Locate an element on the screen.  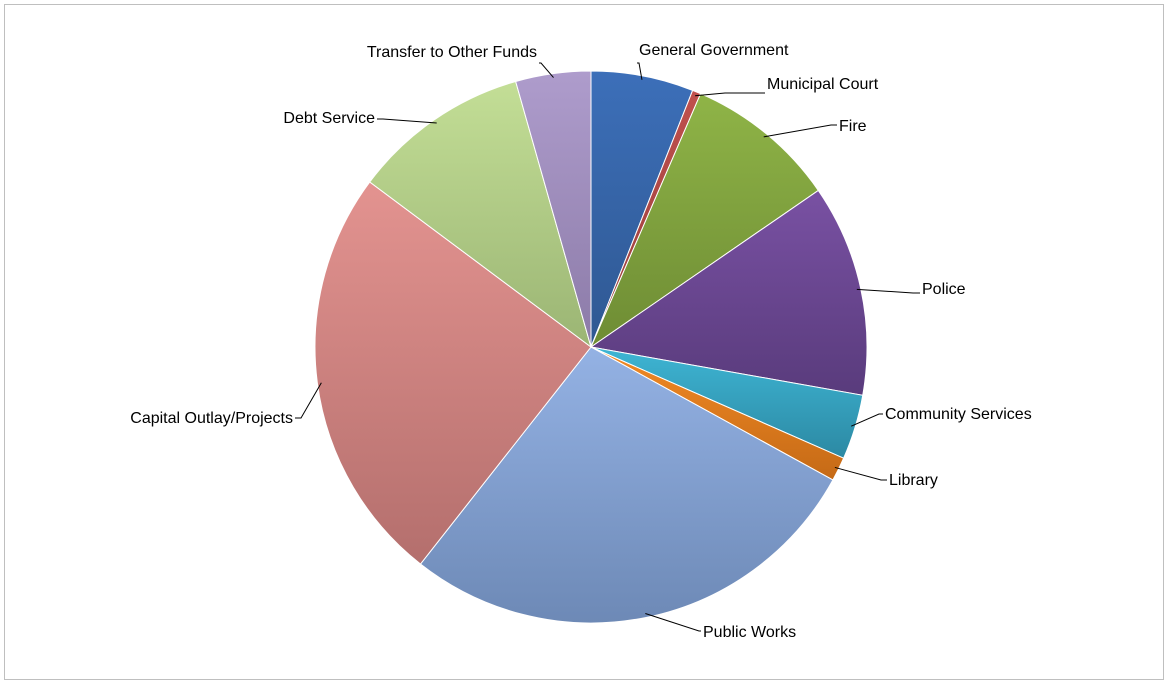
pie-slice-capital-outlay-projects is located at coordinates (453, 373).